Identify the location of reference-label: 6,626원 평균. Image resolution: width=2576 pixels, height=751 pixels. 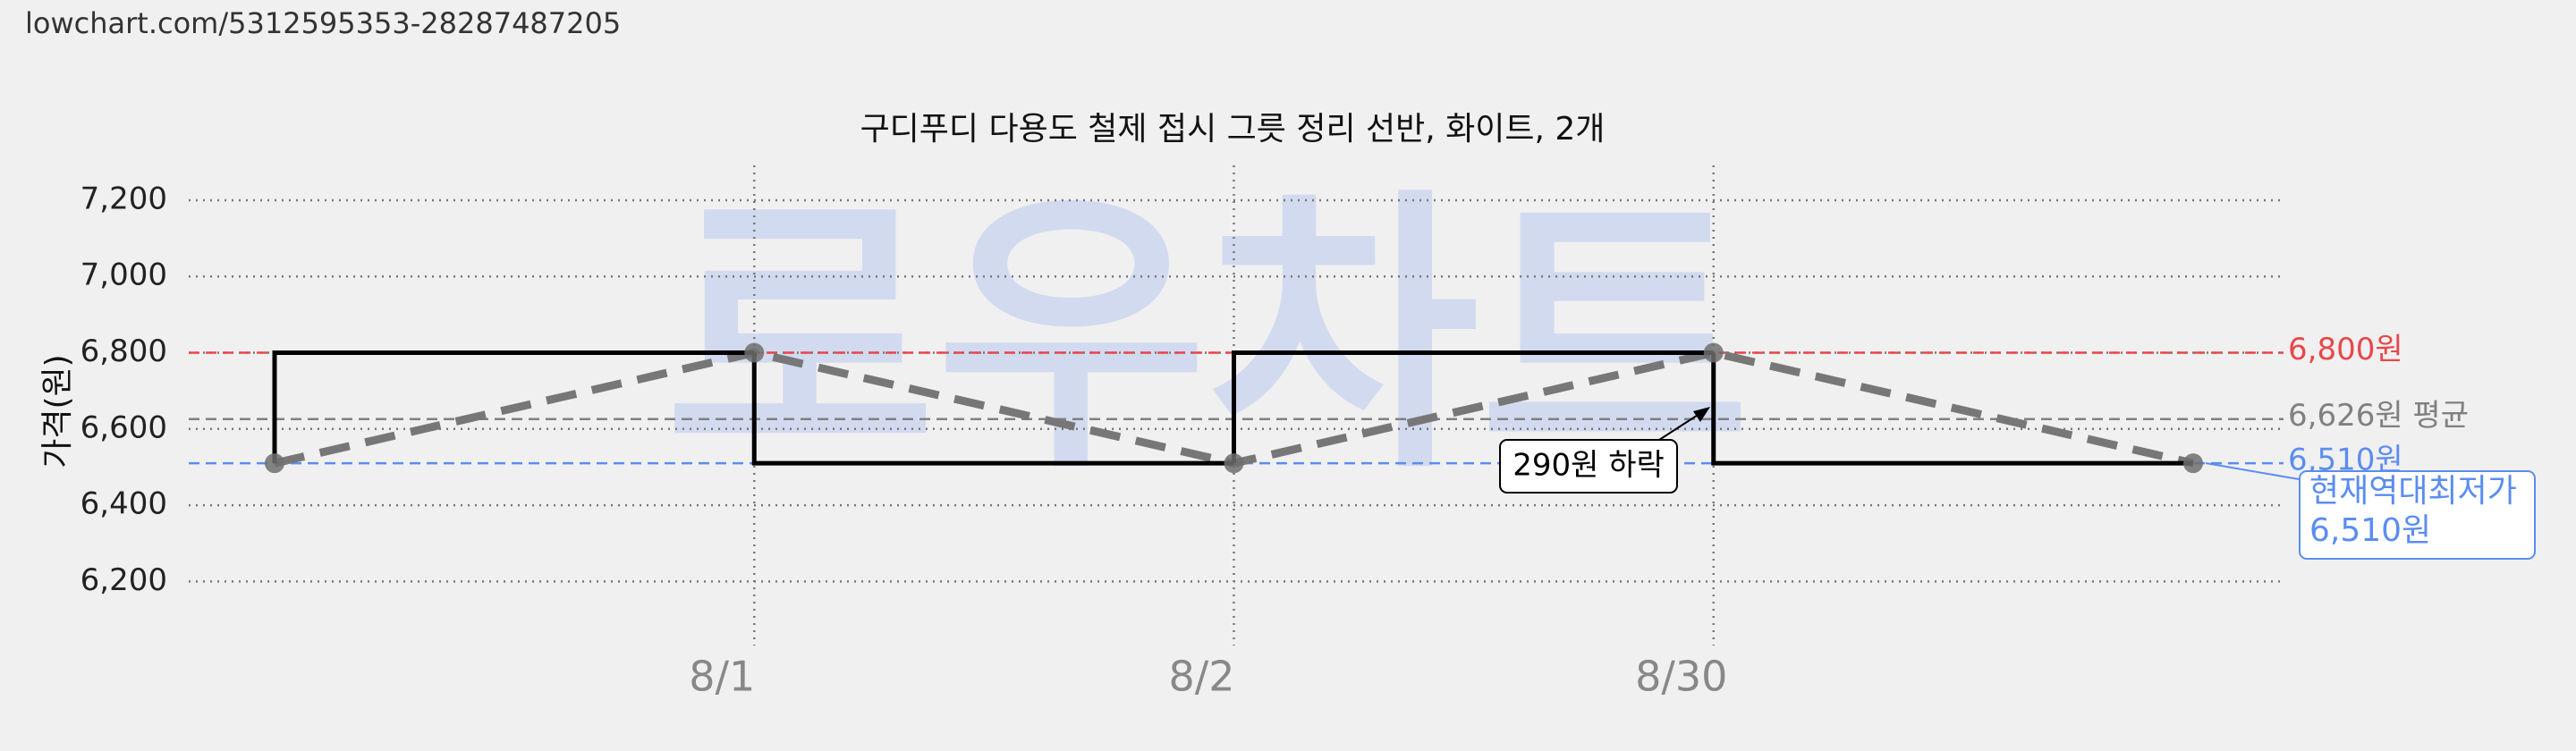
(2378, 416).